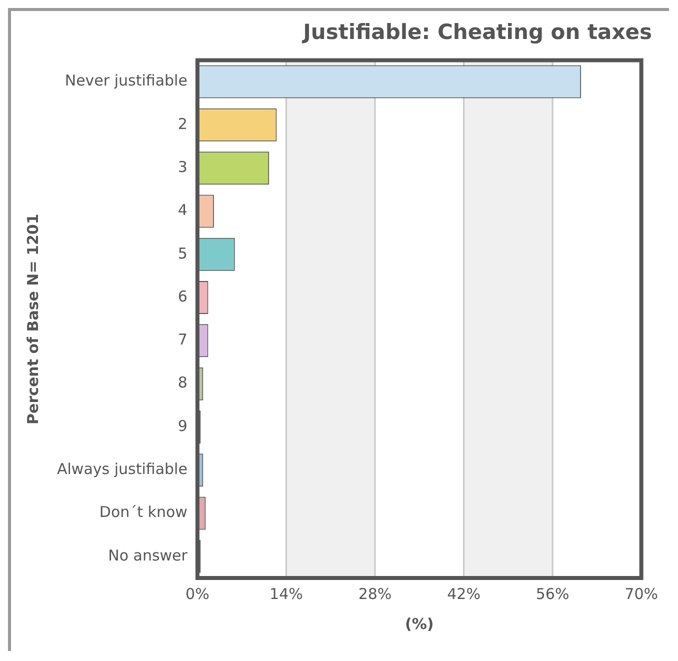  I want to click on y-tick-label: 8, so click(183, 383).